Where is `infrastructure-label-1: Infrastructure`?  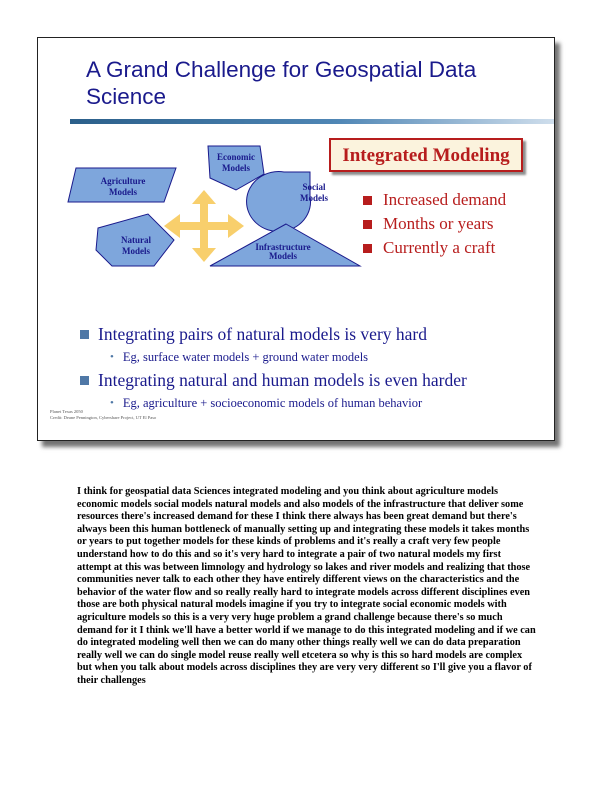
infrastructure-label-1: Infrastructure is located at coordinates (282, 247).